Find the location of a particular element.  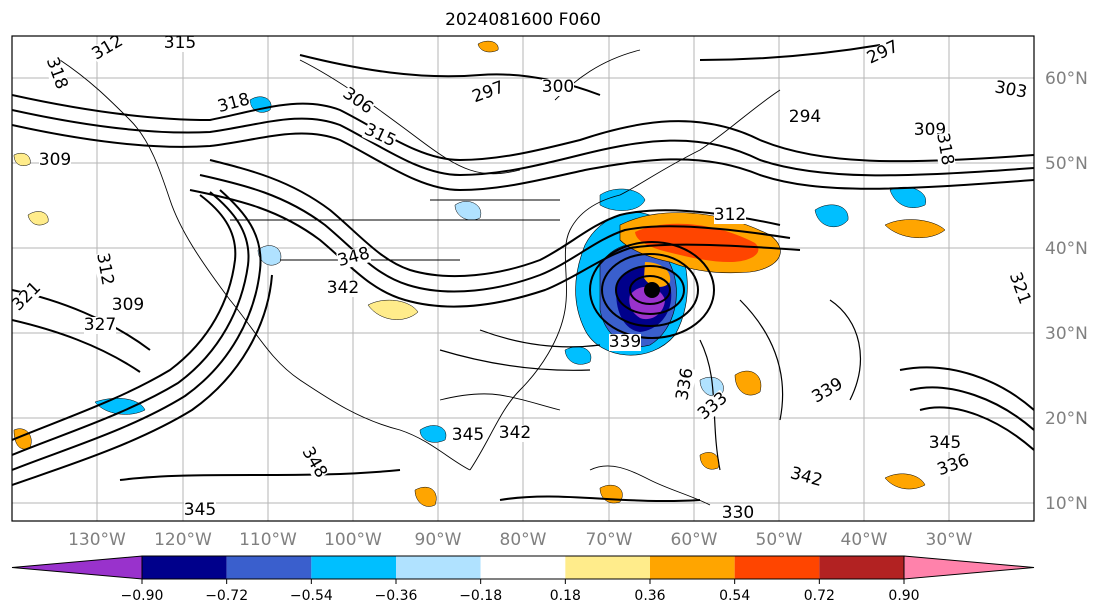

contour-label: 315 is located at coordinates (180, 43).